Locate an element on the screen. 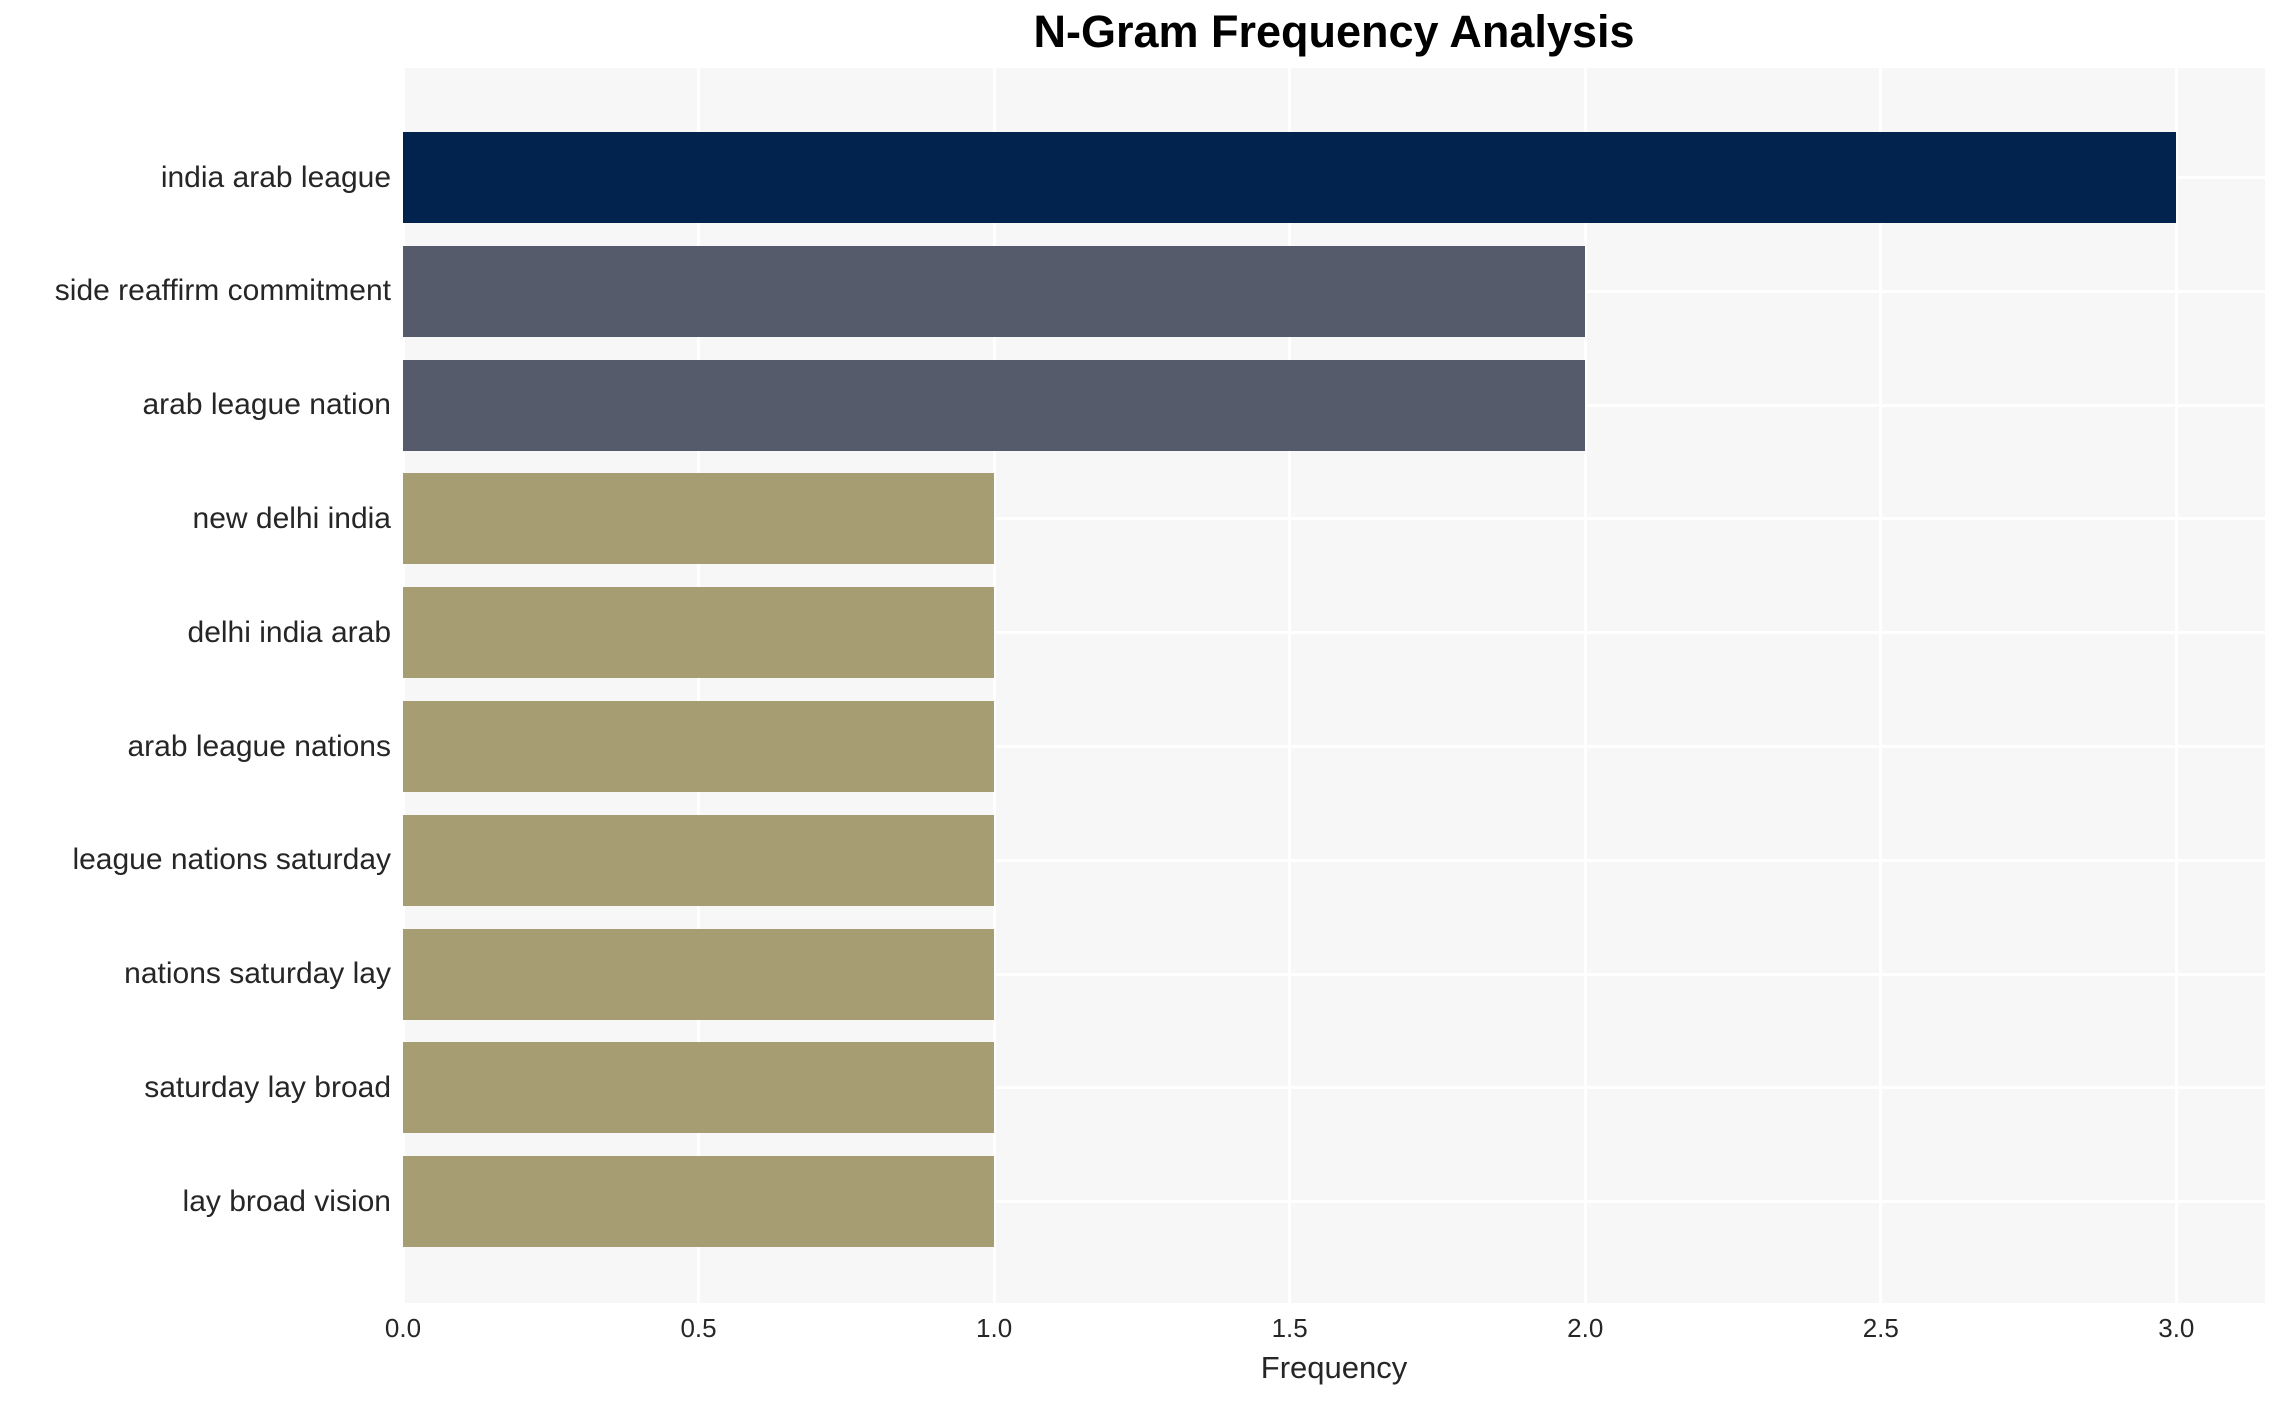 This screenshot has height=1402, width=2283. x-tick-label: 2.5 is located at coordinates (1880, 1328).